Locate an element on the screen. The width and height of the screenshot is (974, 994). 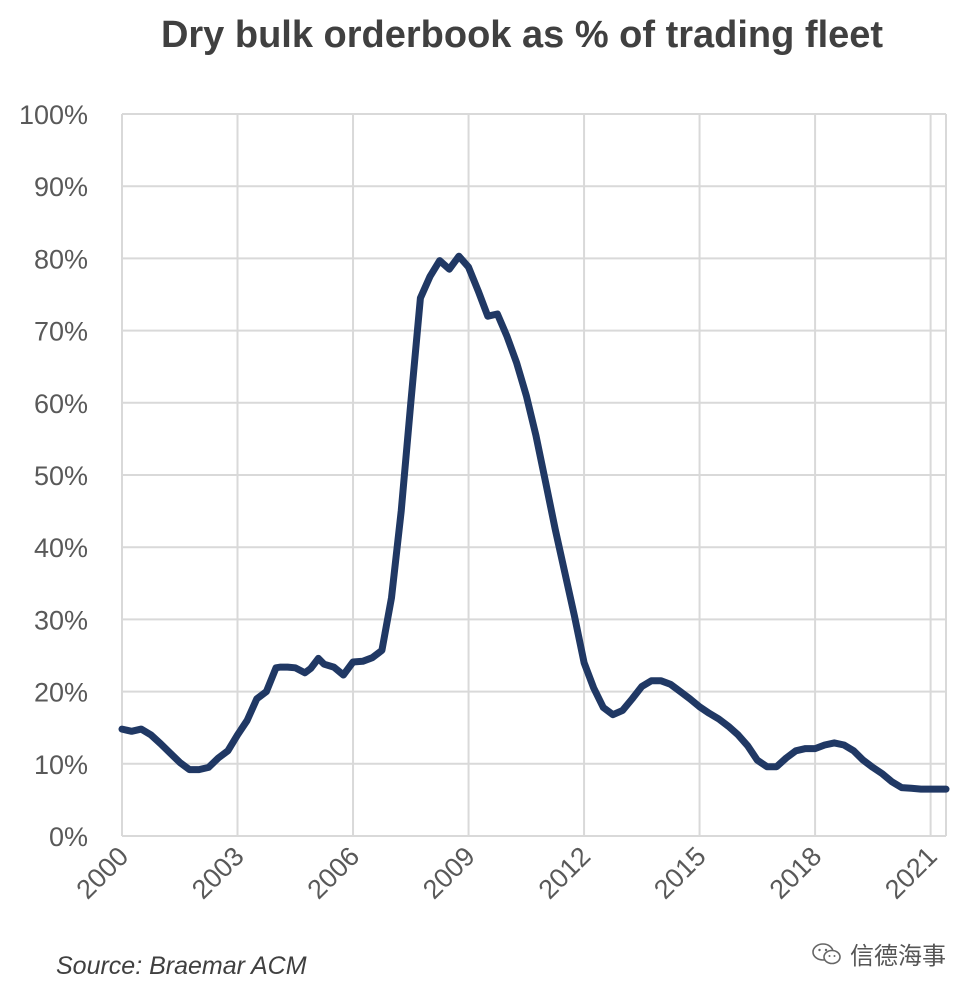
x-tick-label: 2003 is located at coordinates (218, 873).